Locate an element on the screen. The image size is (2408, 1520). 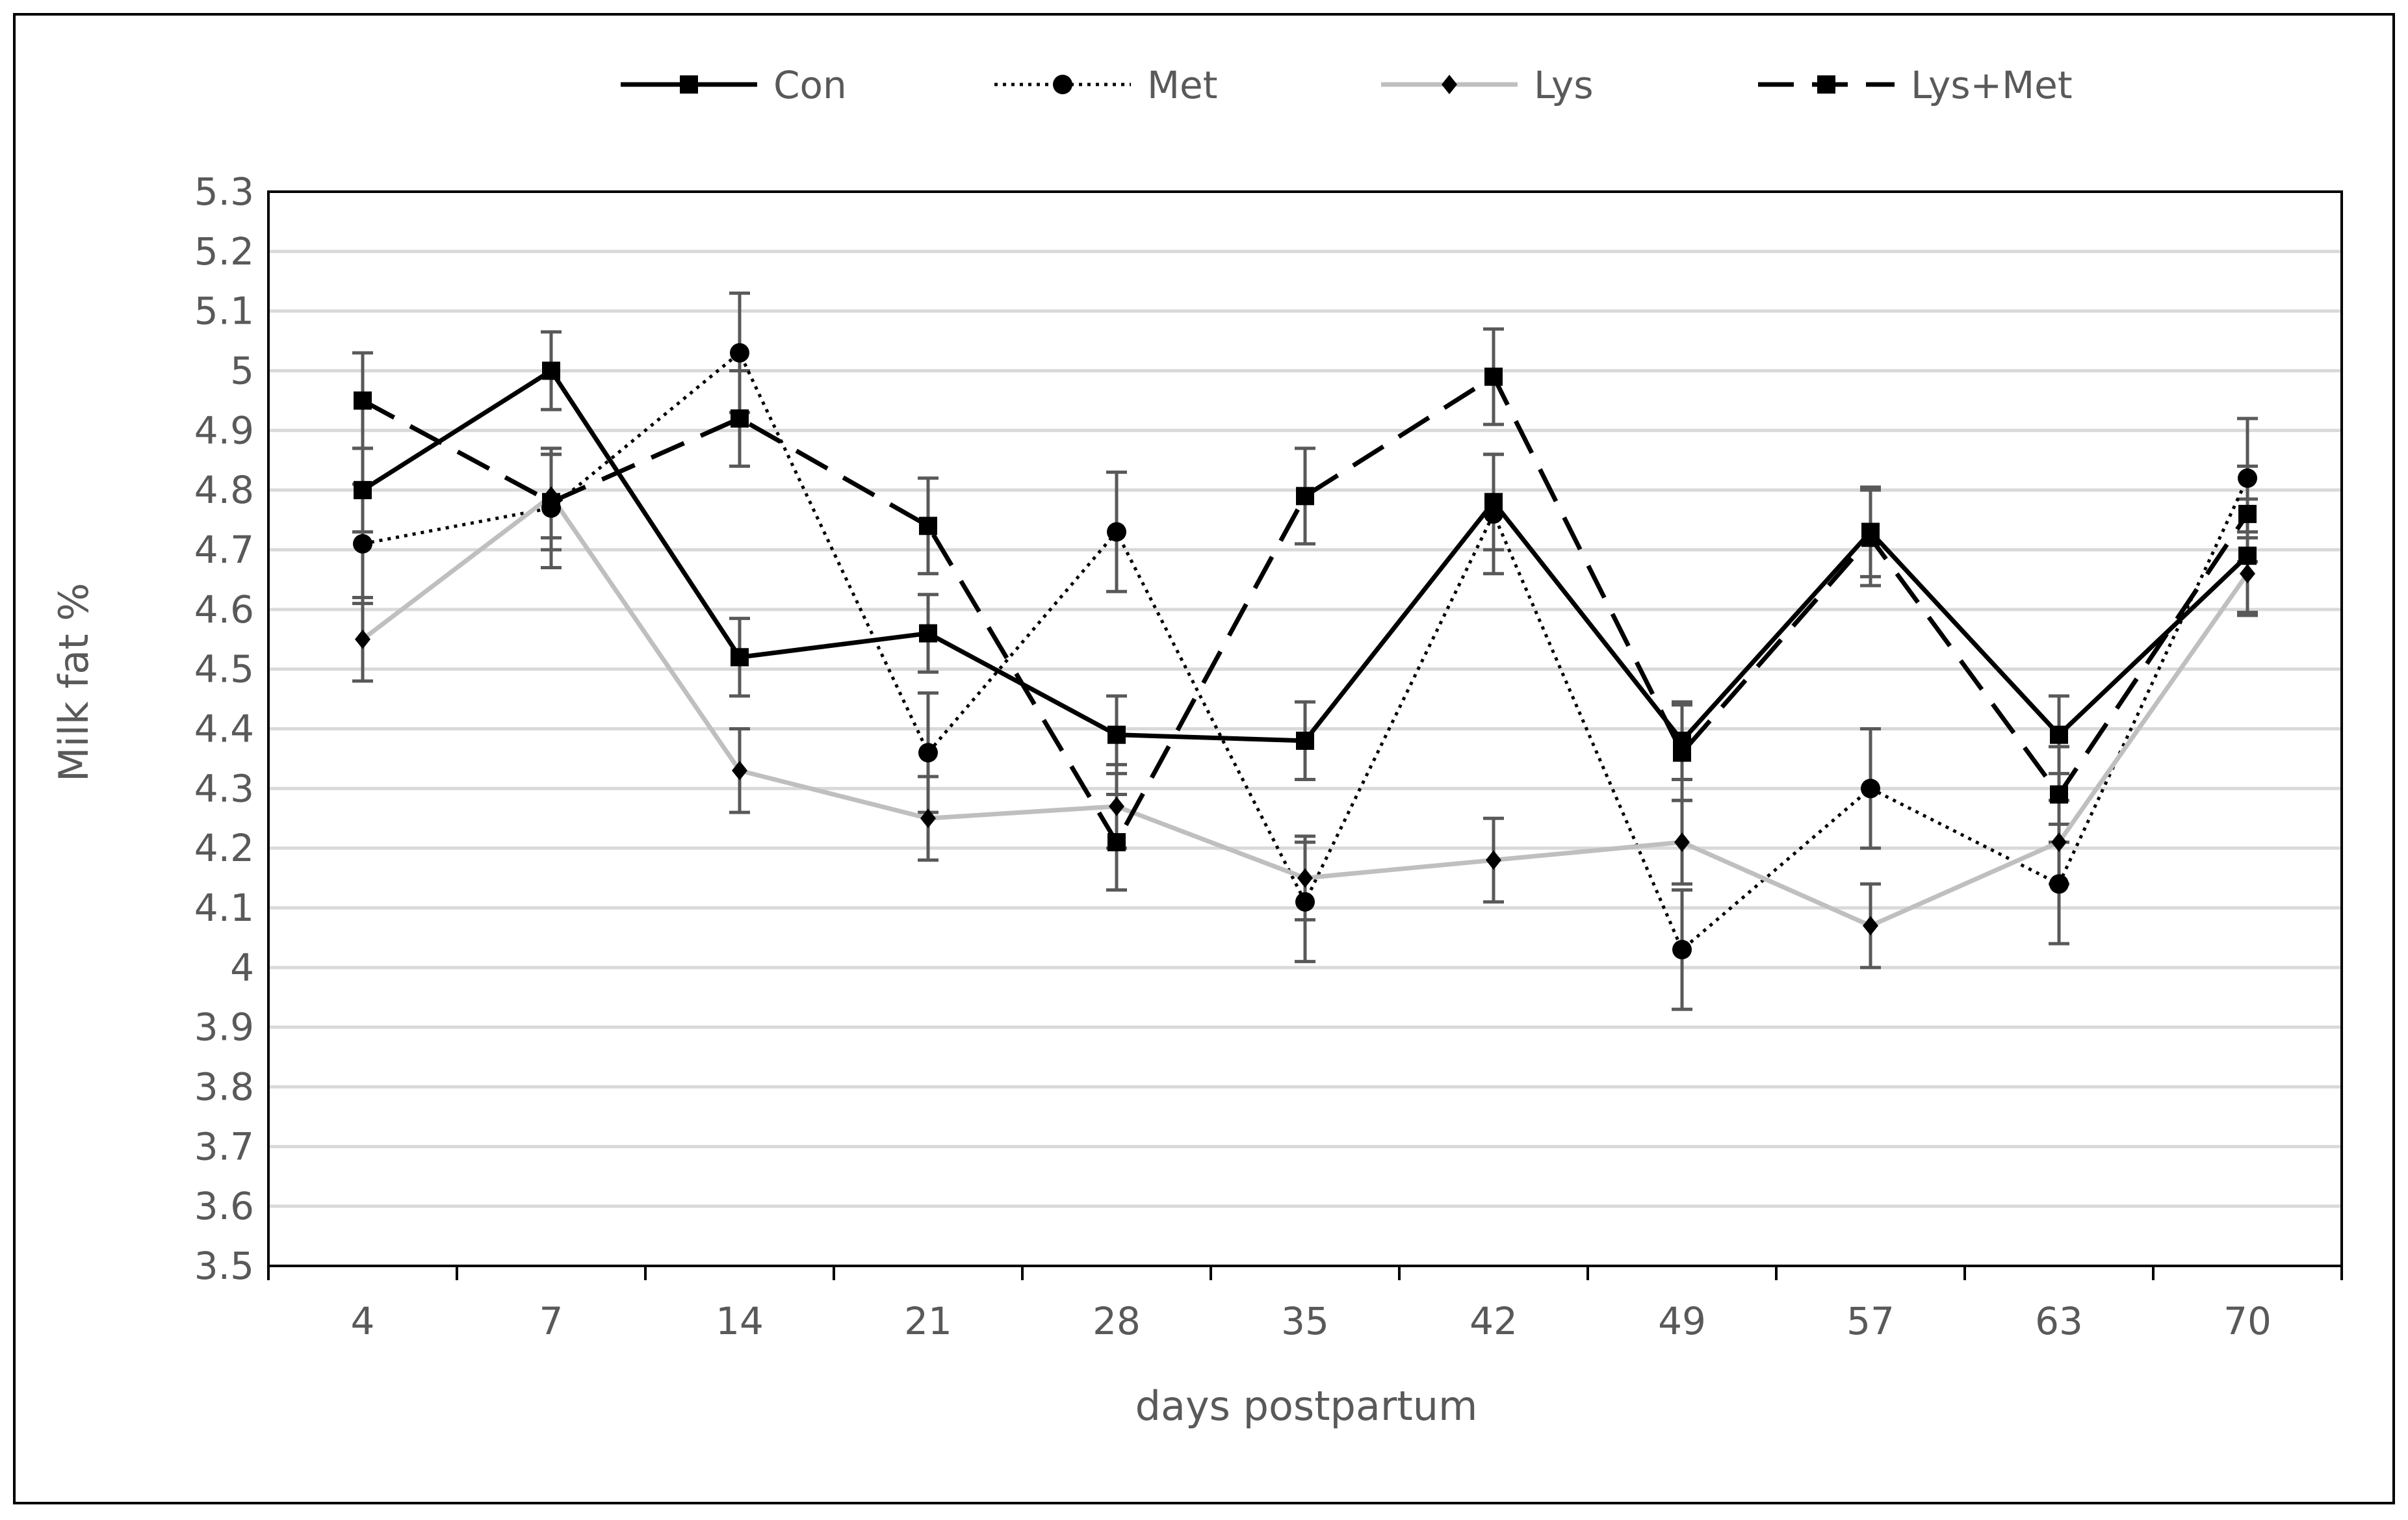
x-tick-labels: 4 7 14 21 28 35 42 49 57 63 70 is located at coordinates (1311, 1321).